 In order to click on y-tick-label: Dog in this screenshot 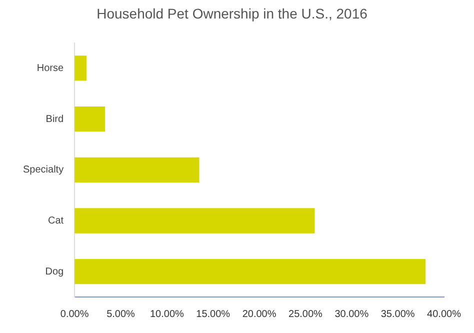, I will do `click(54, 272)`.